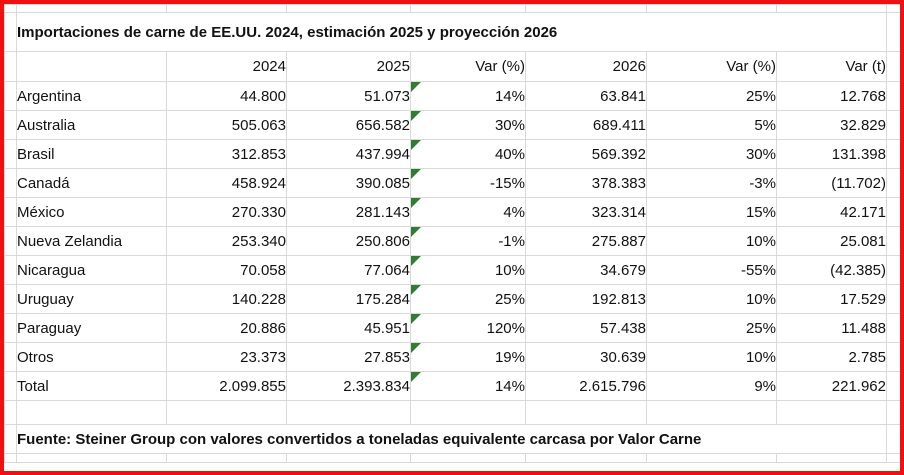 Image resolution: width=904 pixels, height=475 pixels. What do you see at coordinates (468, 154) in the screenshot?
I see `cell-var-2025: 40%` at bounding box center [468, 154].